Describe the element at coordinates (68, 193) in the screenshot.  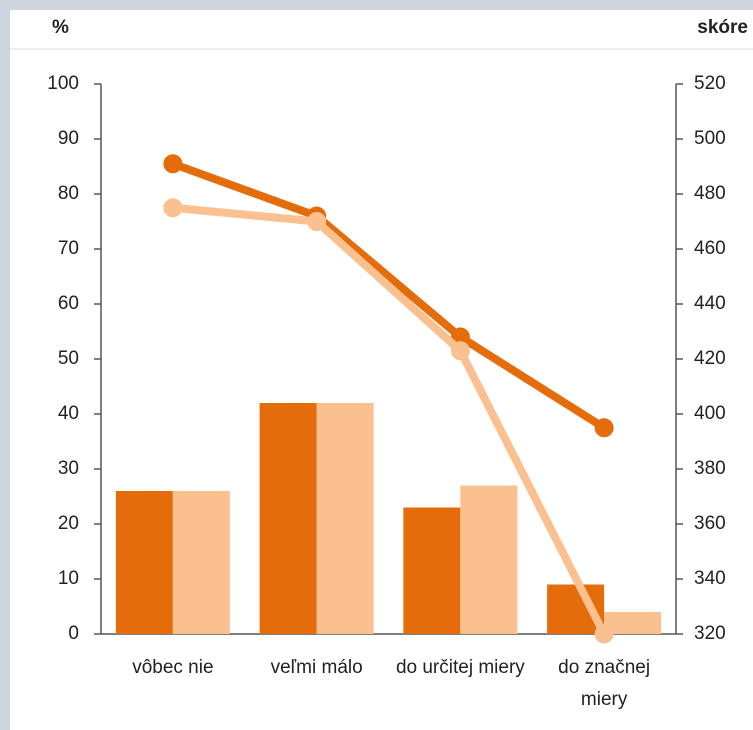
I see `y-tick-label: 80` at that location.